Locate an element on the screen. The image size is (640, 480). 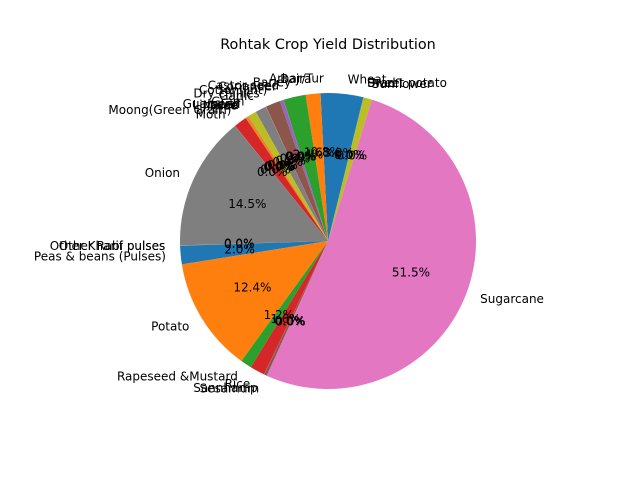
slice-percent-linseed: 0.0% is located at coordinates (279, 167).